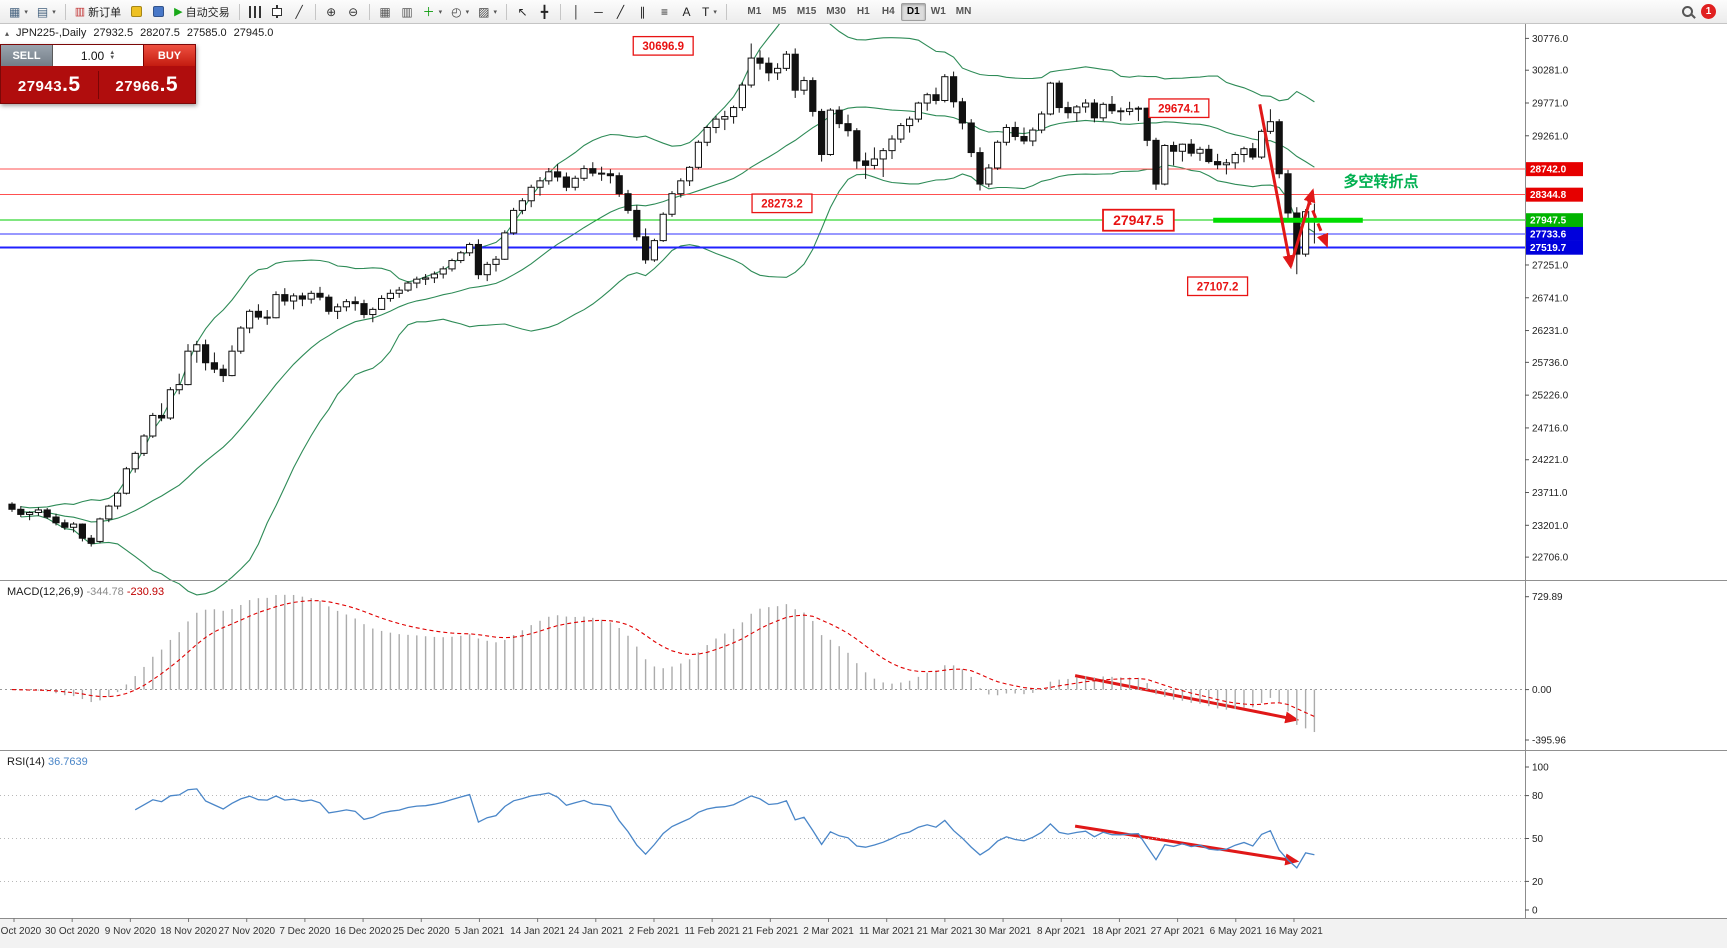  What do you see at coordinates (169, 55) in the screenshot?
I see `buy-button: BUY` at bounding box center [169, 55].